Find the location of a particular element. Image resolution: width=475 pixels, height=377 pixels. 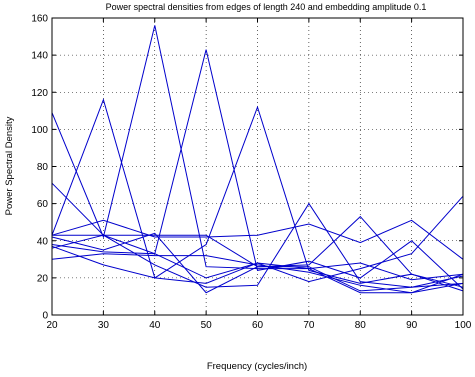

x-tick-label: 90 is located at coordinates (412, 325).